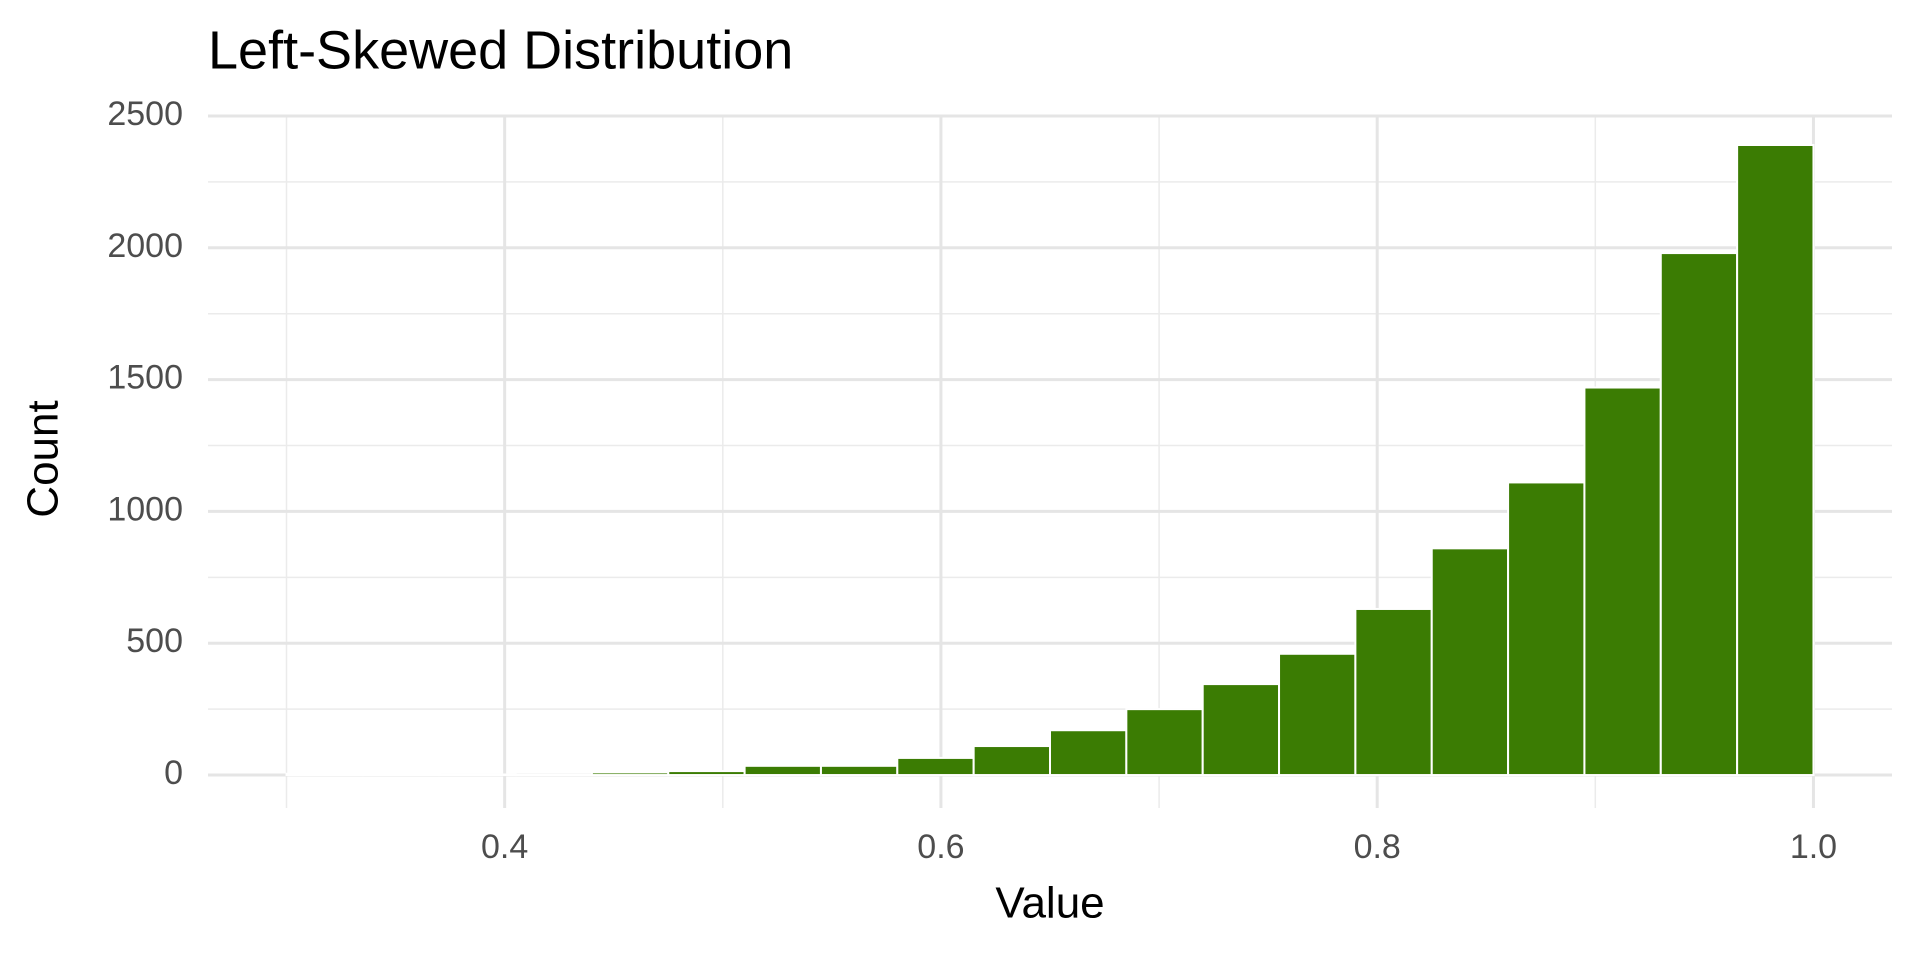 The height and width of the screenshot is (960, 1920). Describe the element at coordinates (43, 458) in the screenshot. I see `y-axis-title: Count` at that location.